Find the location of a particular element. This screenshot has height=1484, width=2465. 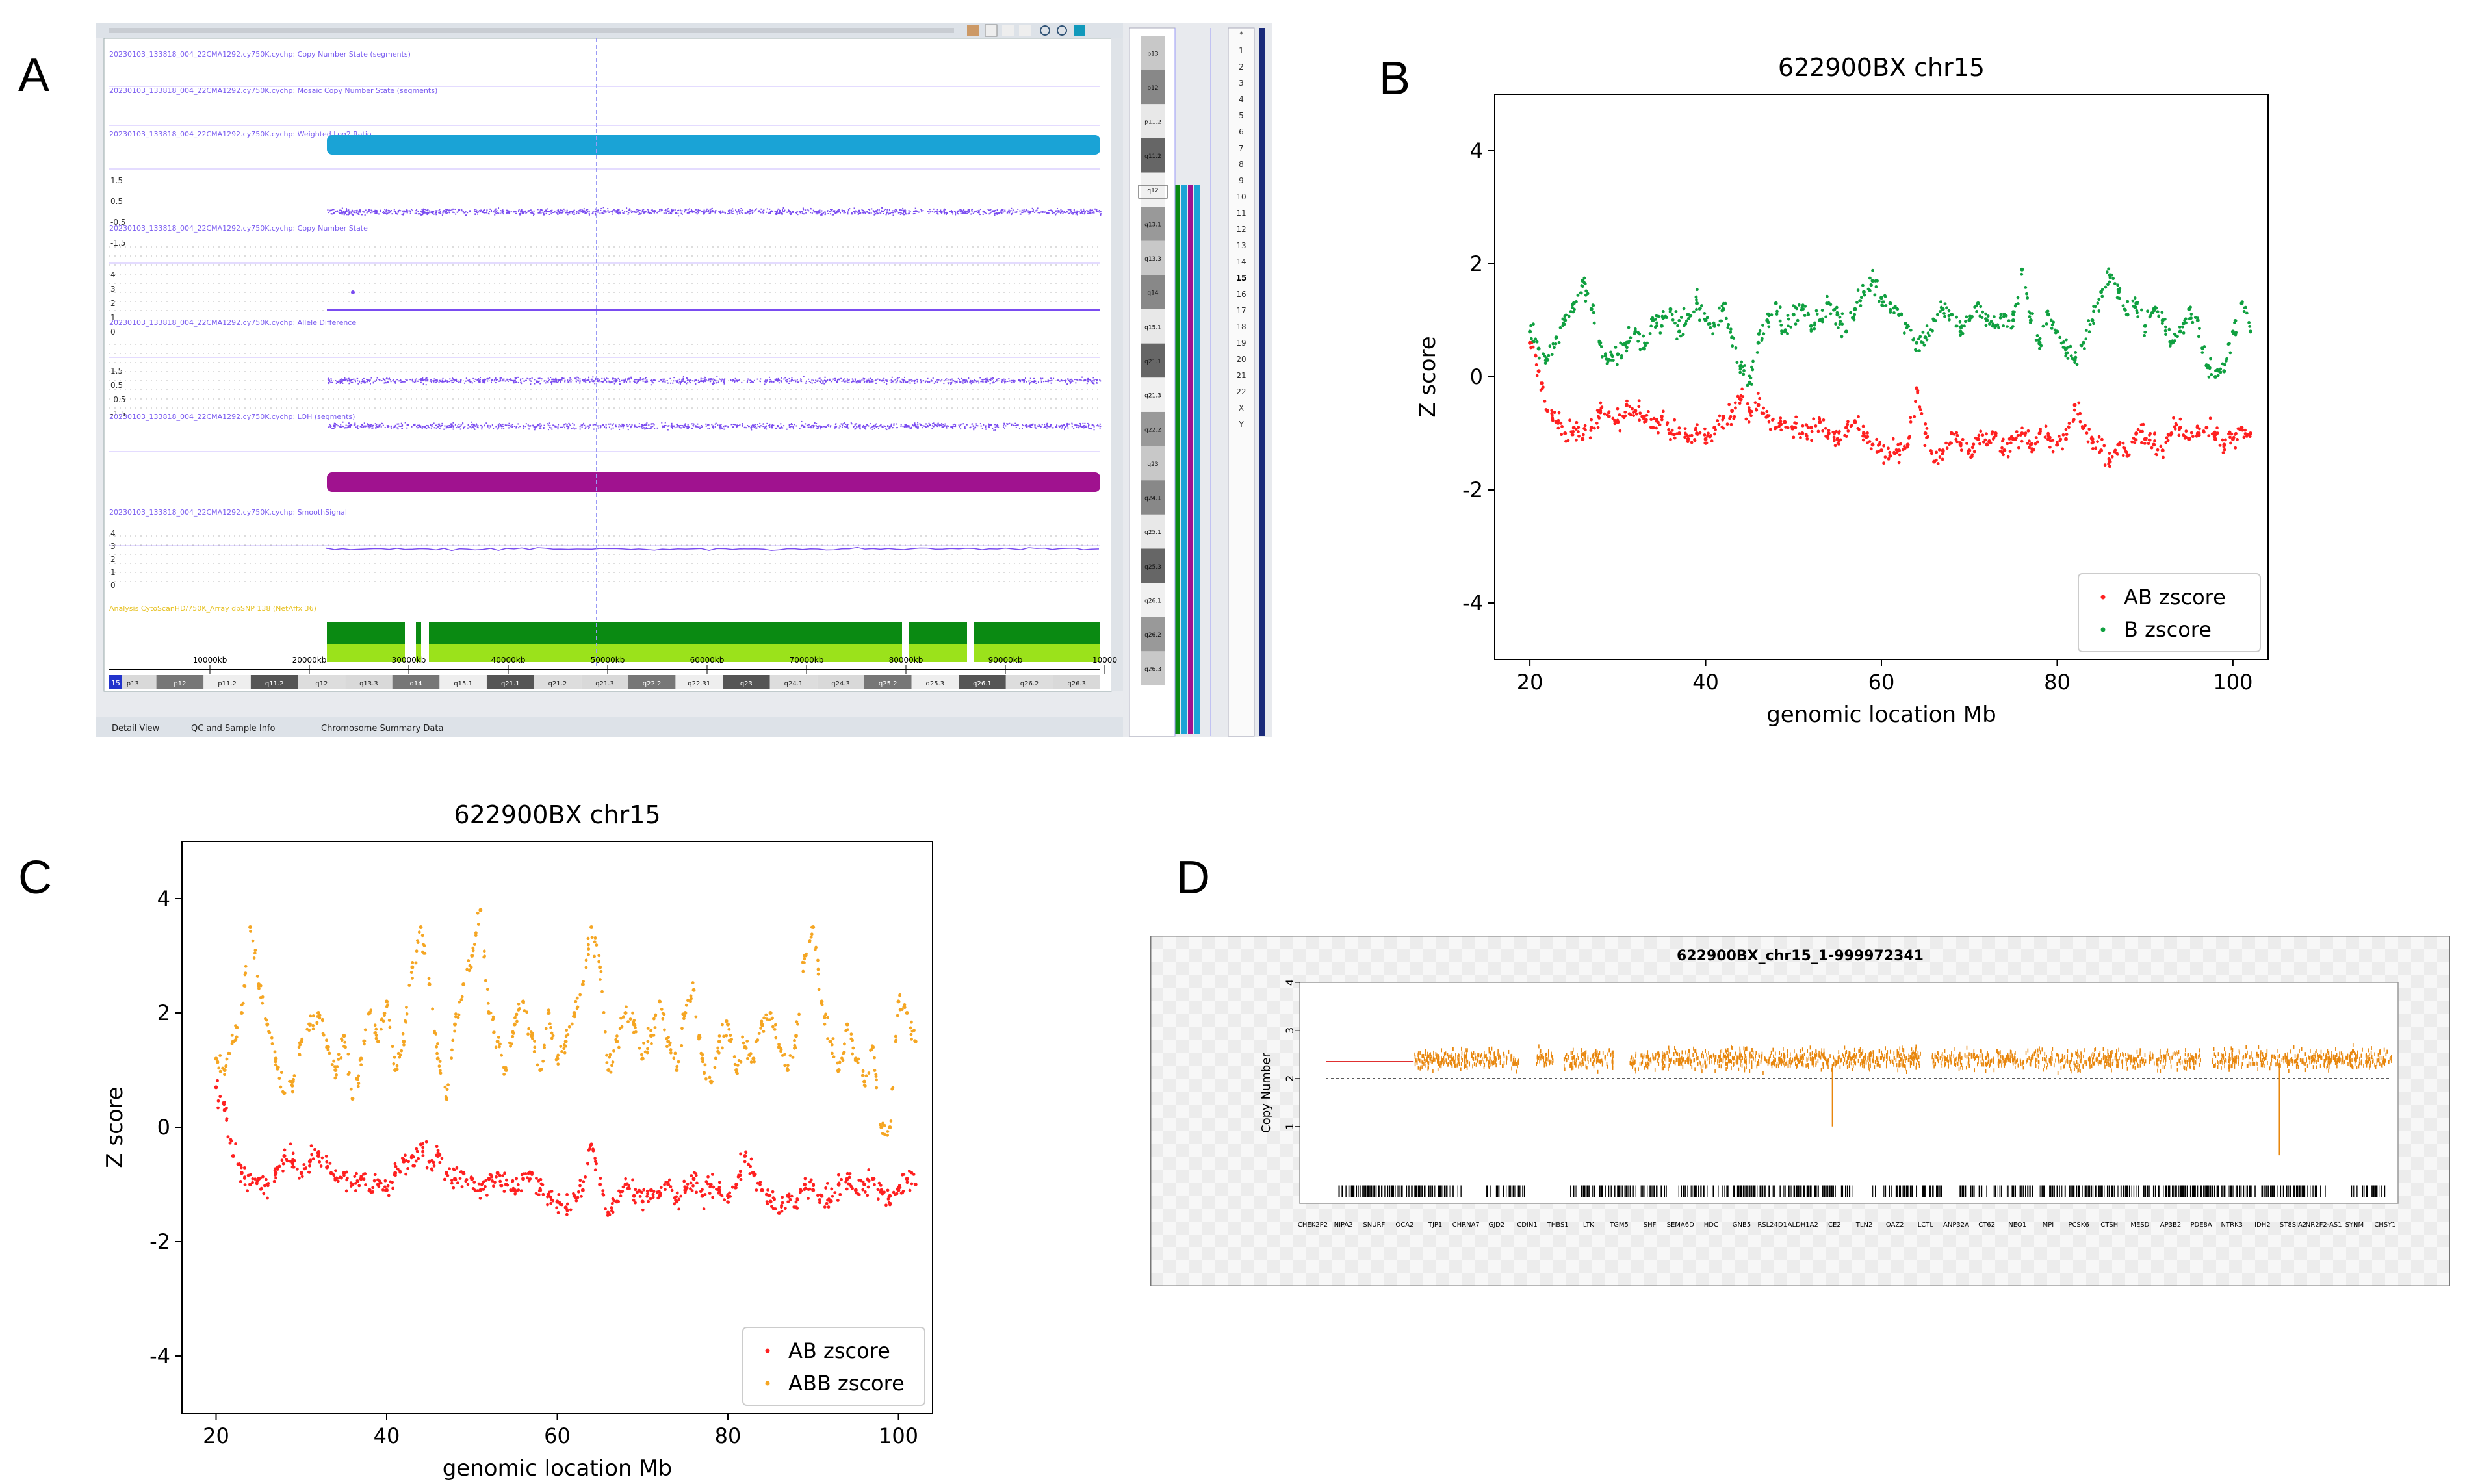

chrom-item: 9 is located at coordinates (1241, 180).